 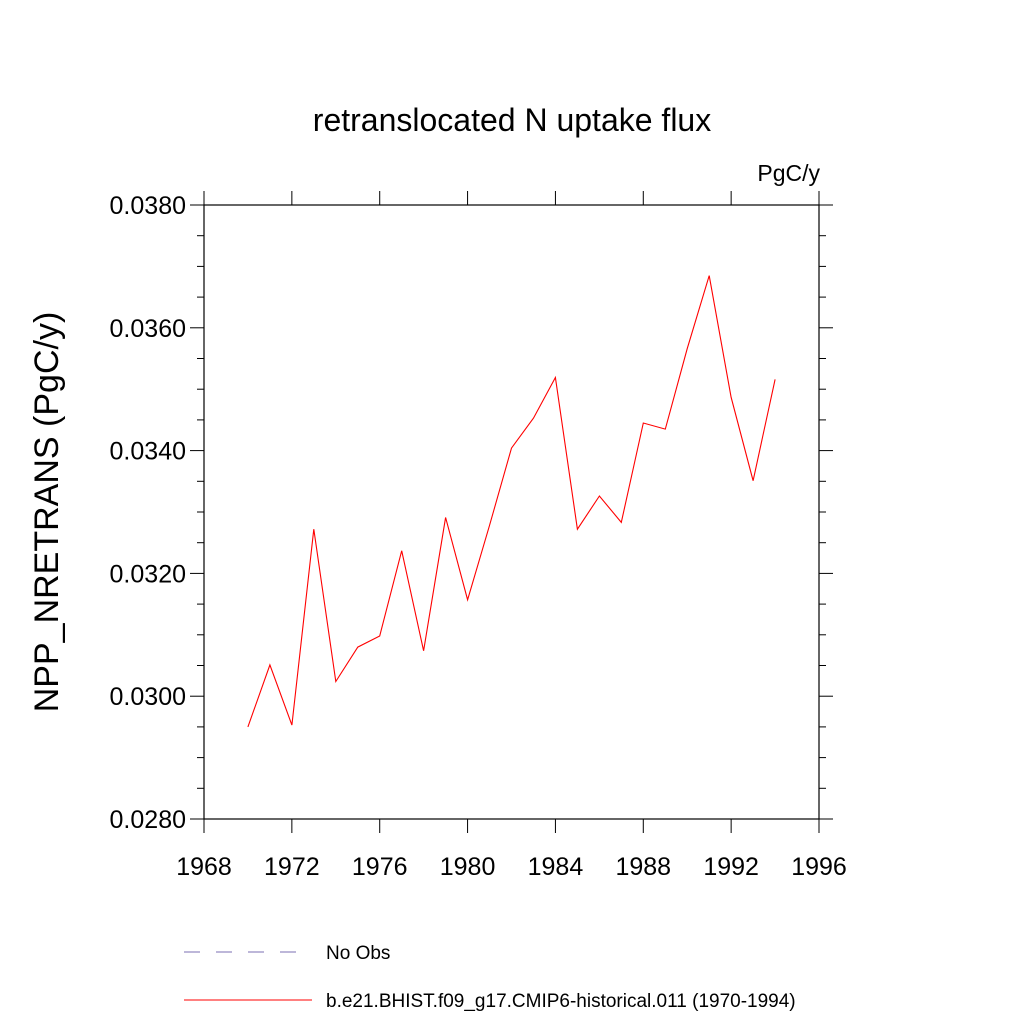 What do you see at coordinates (731, 867) in the screenshot?
I see `x-tick-label: 1992` at bounding box center [731, 867].